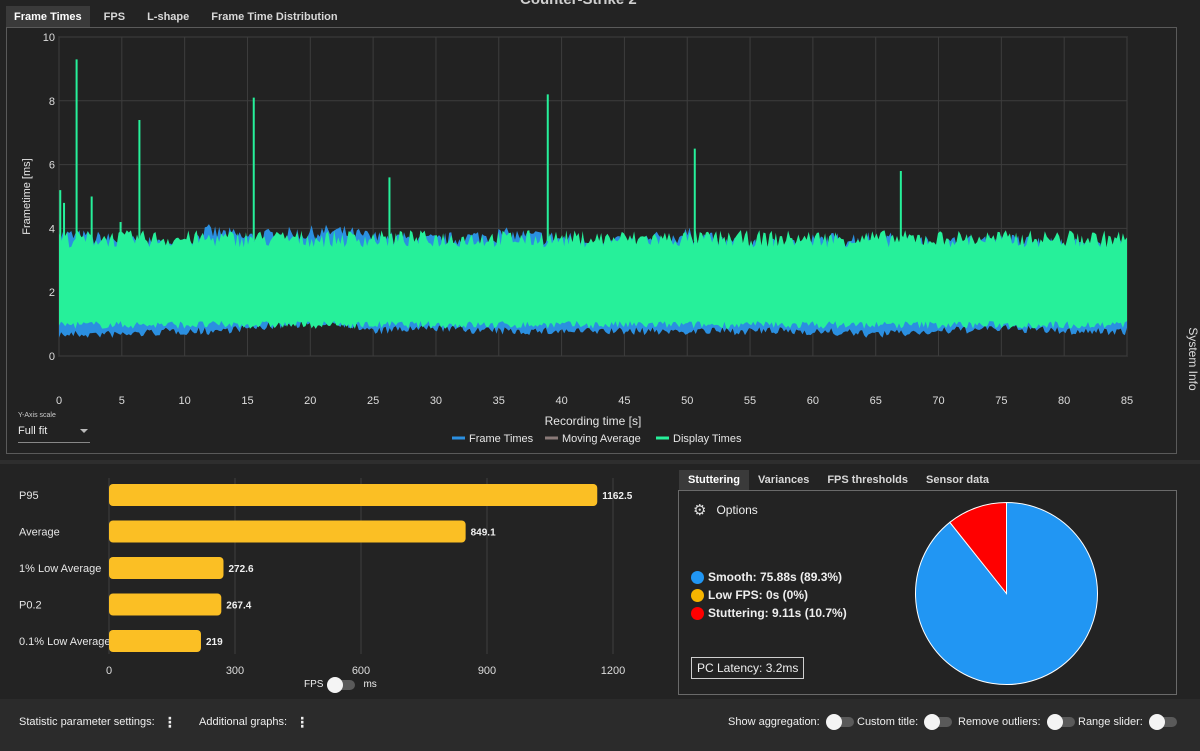 The height and width of the screenshot is (751, 1200). I want to click on show-aggregation-toggle, so click(839, 722).